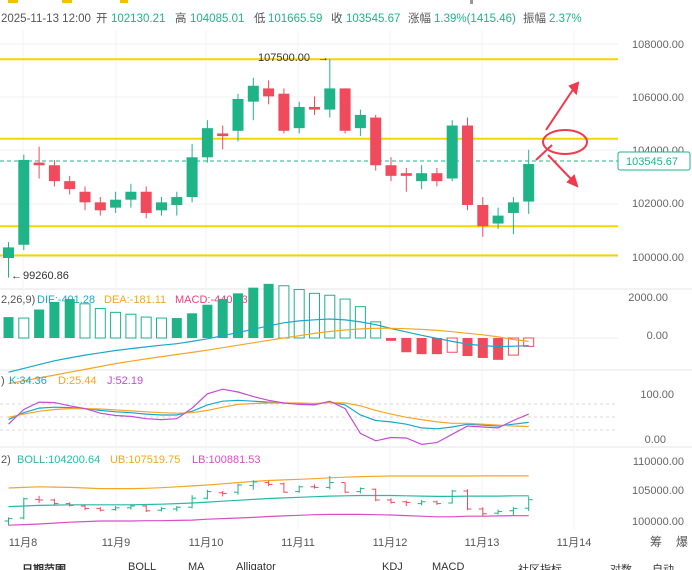  Describe the element at coordinates (16, 276) in the screenshot. I see `arrow-left-icon: ←` at that location.